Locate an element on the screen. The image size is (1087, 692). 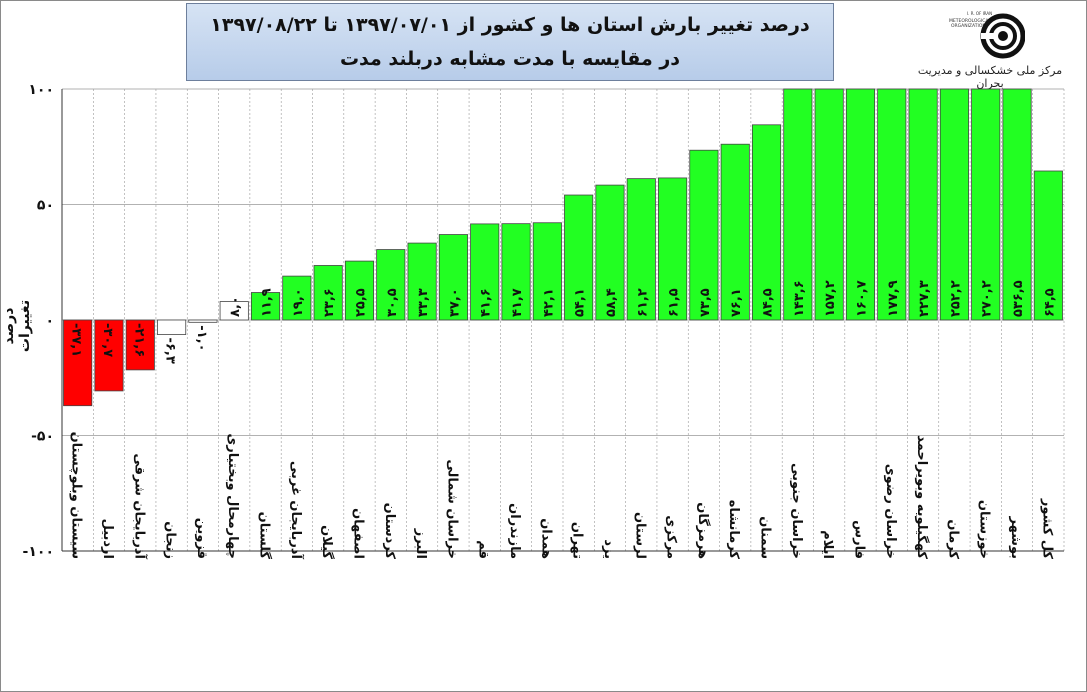
logo-text-2: METEOROLOGICAL is located at coordinates (970, 21).